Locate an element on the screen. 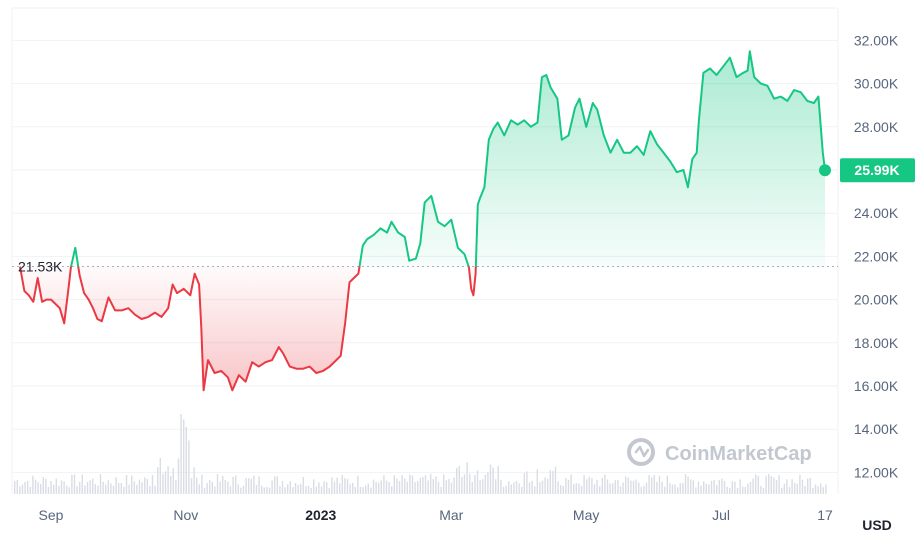 The height and width of the screenshot is (544, 923). currency-label: USD is located at coordinates (877, 525).